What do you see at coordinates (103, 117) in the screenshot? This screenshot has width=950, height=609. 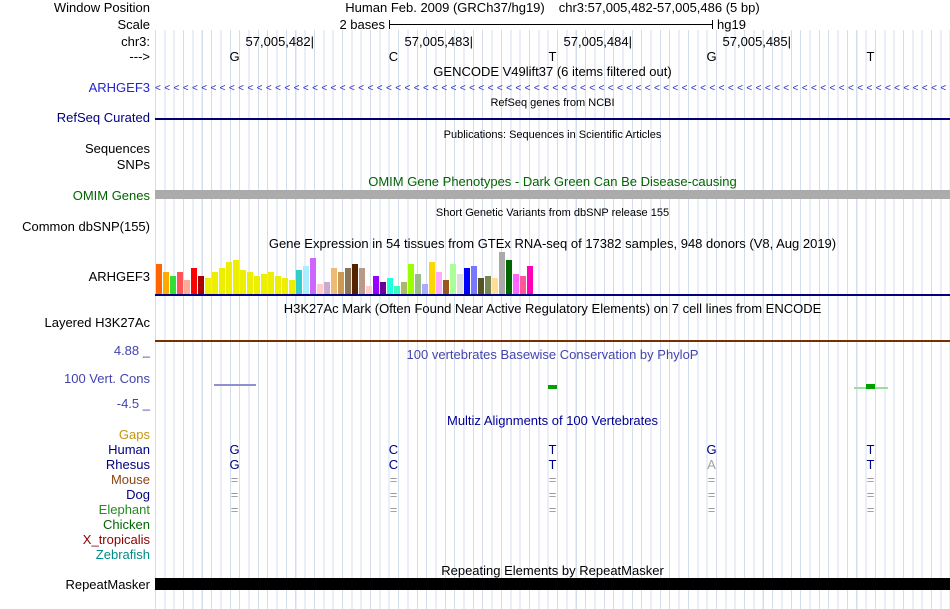 I see `track-label-refseq: RefSeq Curated` at bounding box center [103, 117].